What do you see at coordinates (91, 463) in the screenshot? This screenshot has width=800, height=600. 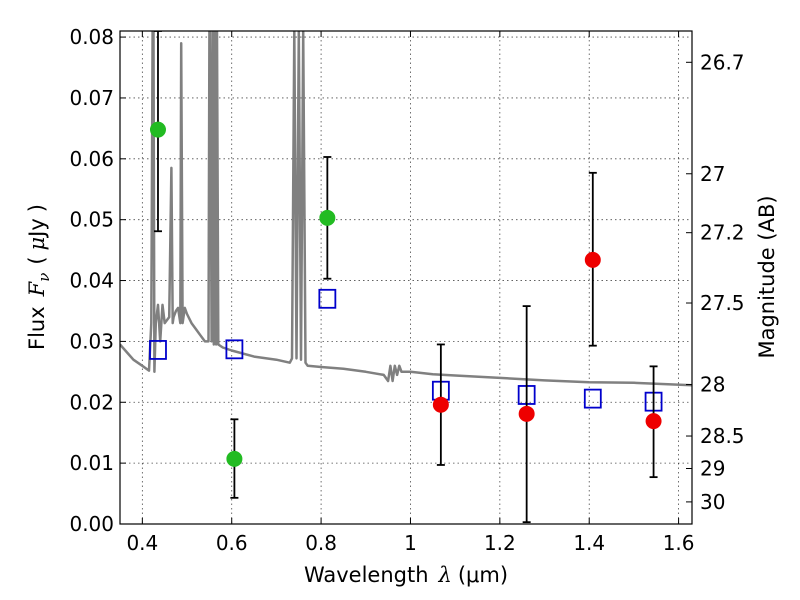 I see `y-tick-label: 0.01` at bounding box center [91, 463].